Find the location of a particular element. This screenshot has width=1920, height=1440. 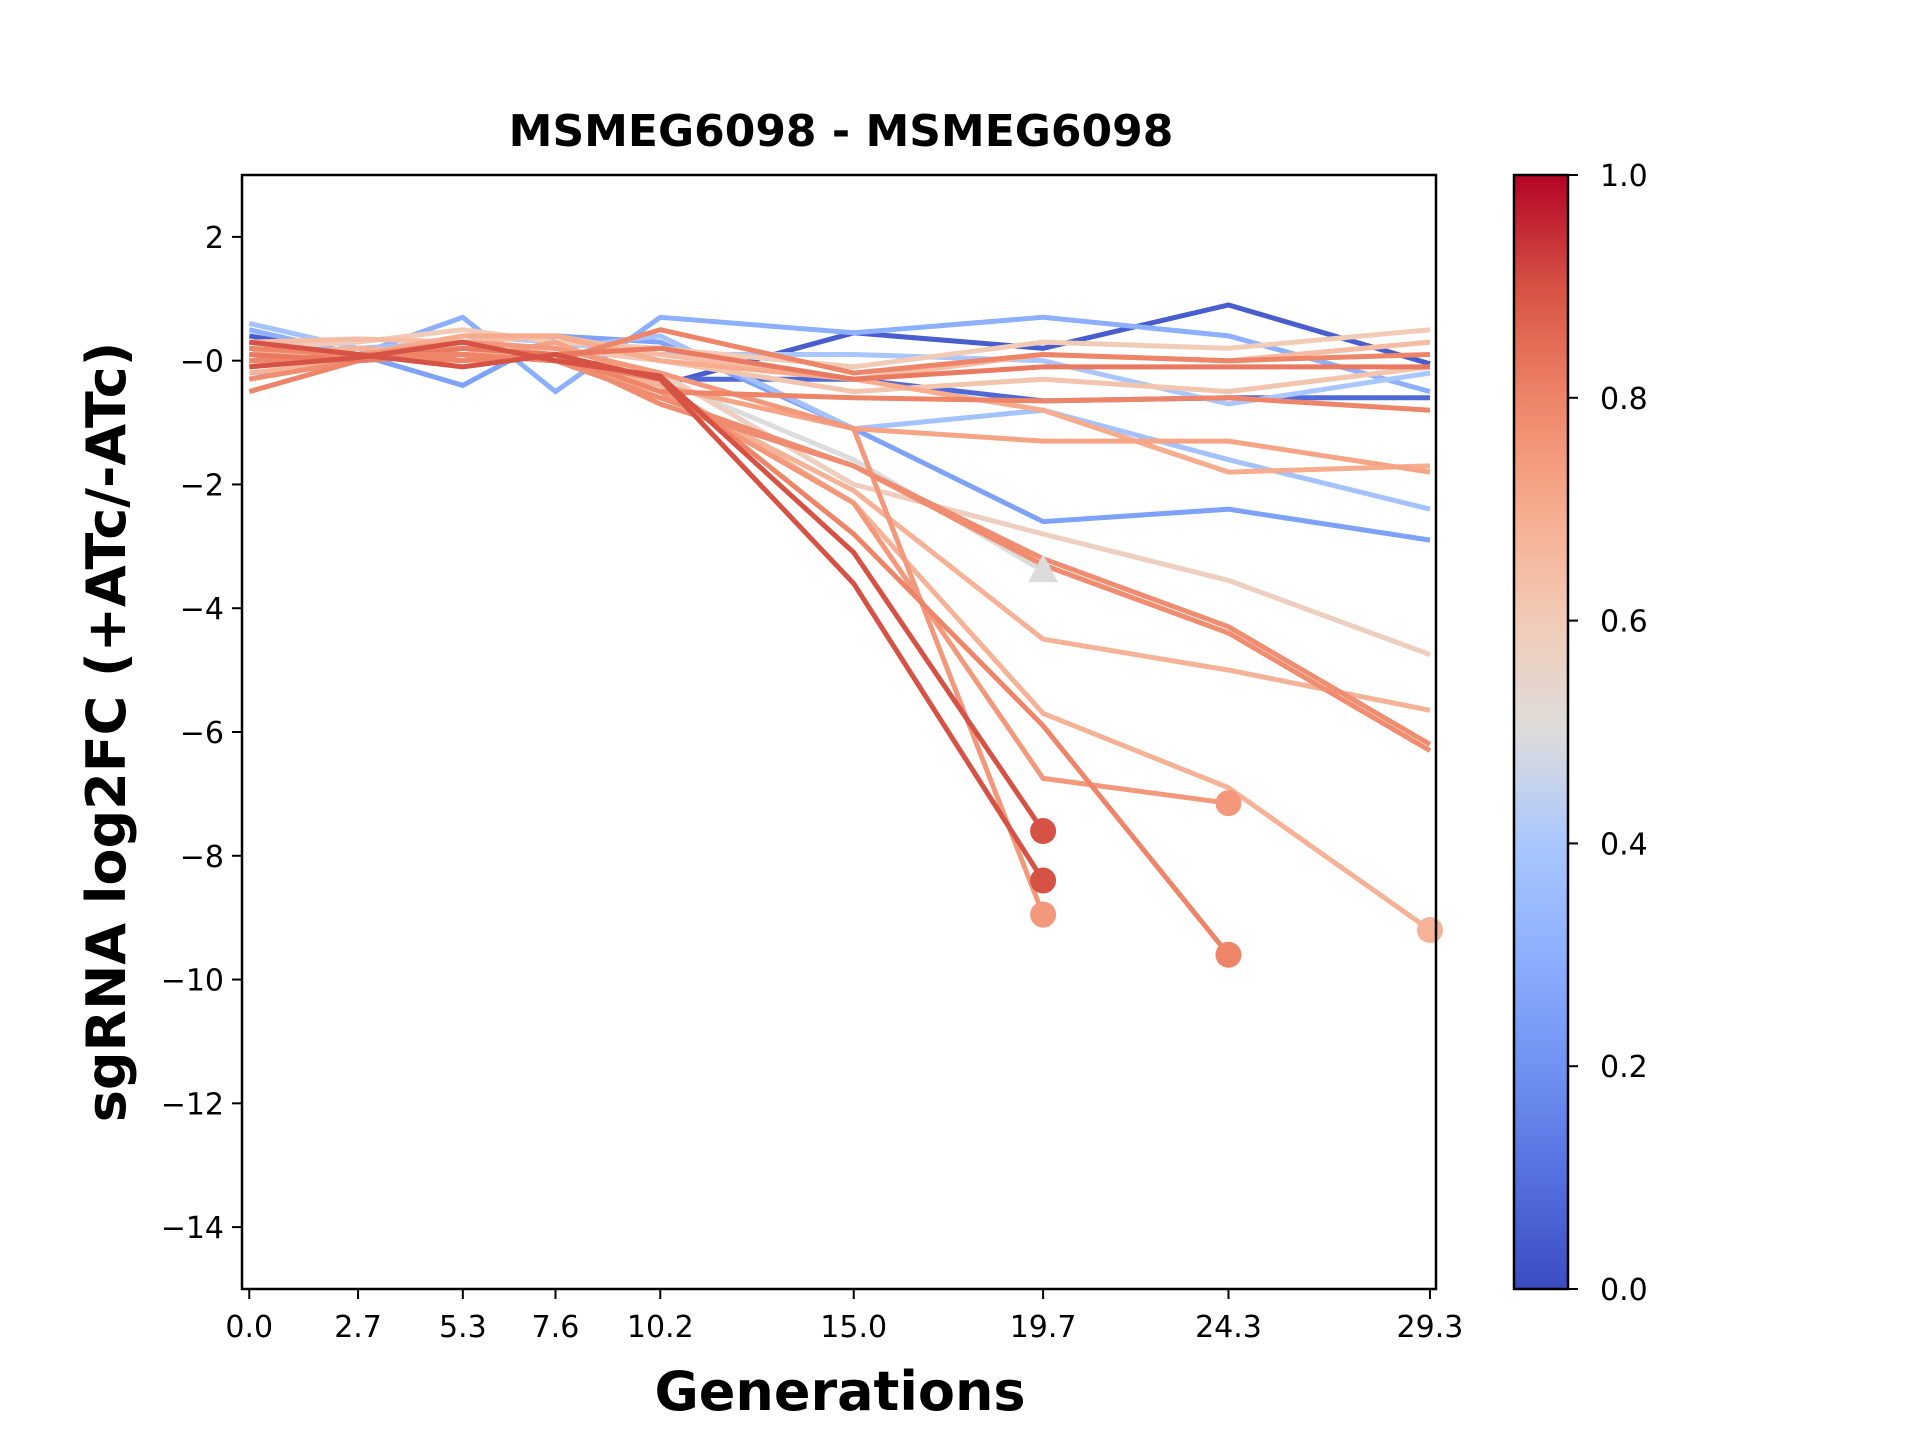

colorbar-tick-label: 0.4 is located at coordinates (1624, 844).